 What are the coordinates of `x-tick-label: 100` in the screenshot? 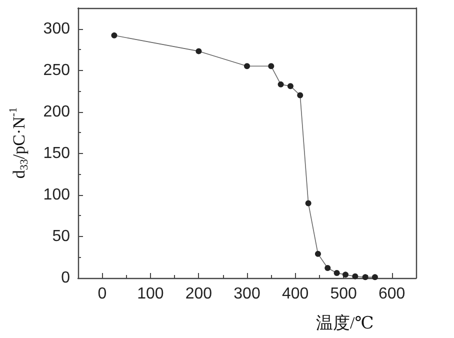 It's located at (150, 294).